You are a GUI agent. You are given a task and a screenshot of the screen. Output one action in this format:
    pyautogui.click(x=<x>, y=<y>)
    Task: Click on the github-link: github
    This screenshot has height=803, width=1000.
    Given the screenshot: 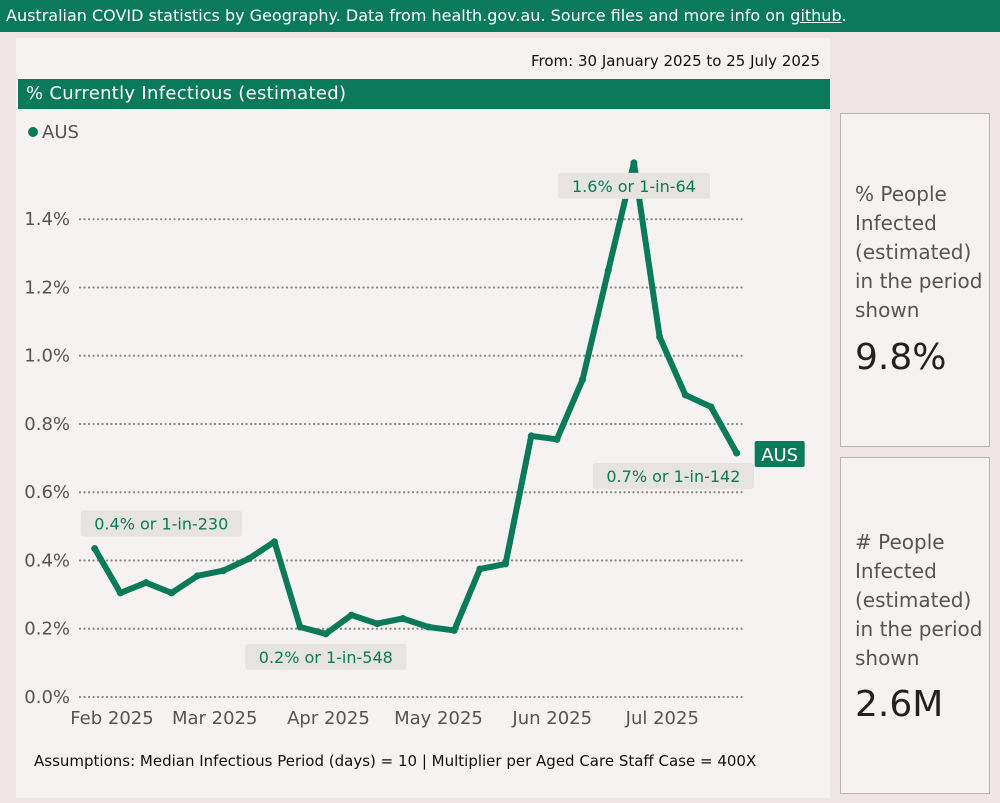 What is the action you would take?
    pyautogui.click(x=816, y=15)
    